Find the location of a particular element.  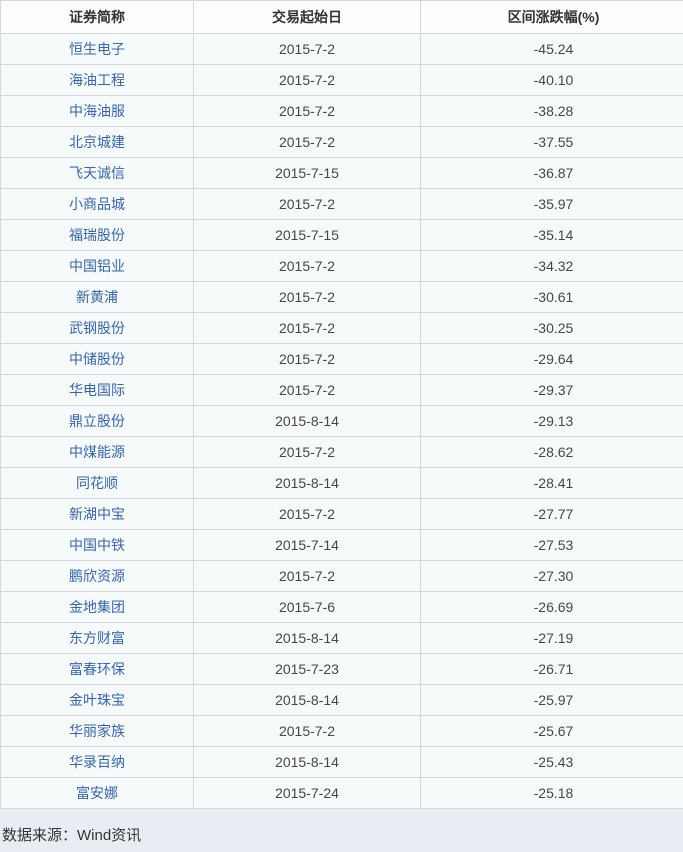

stock-name-link: 鹏欣资源 is located at coordinates (97, 576).